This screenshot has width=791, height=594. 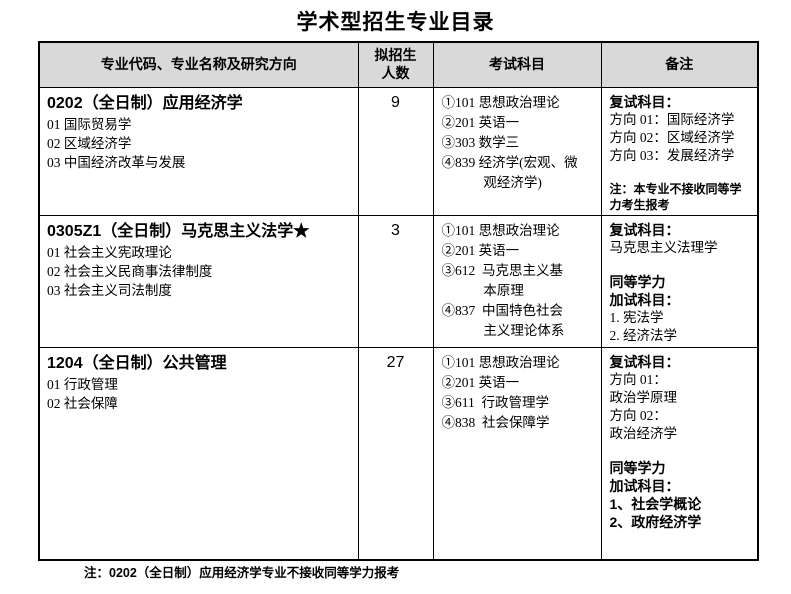 I want to click on exam-subject: ③611 行政管理学, so click(x=495, y=402).